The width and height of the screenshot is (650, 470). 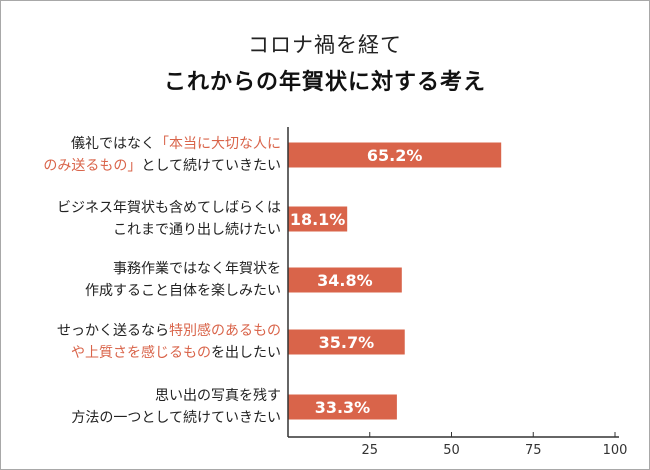 I want to click on highlighted-text: や上質さを感じるもの, so click(x=141, y=353).